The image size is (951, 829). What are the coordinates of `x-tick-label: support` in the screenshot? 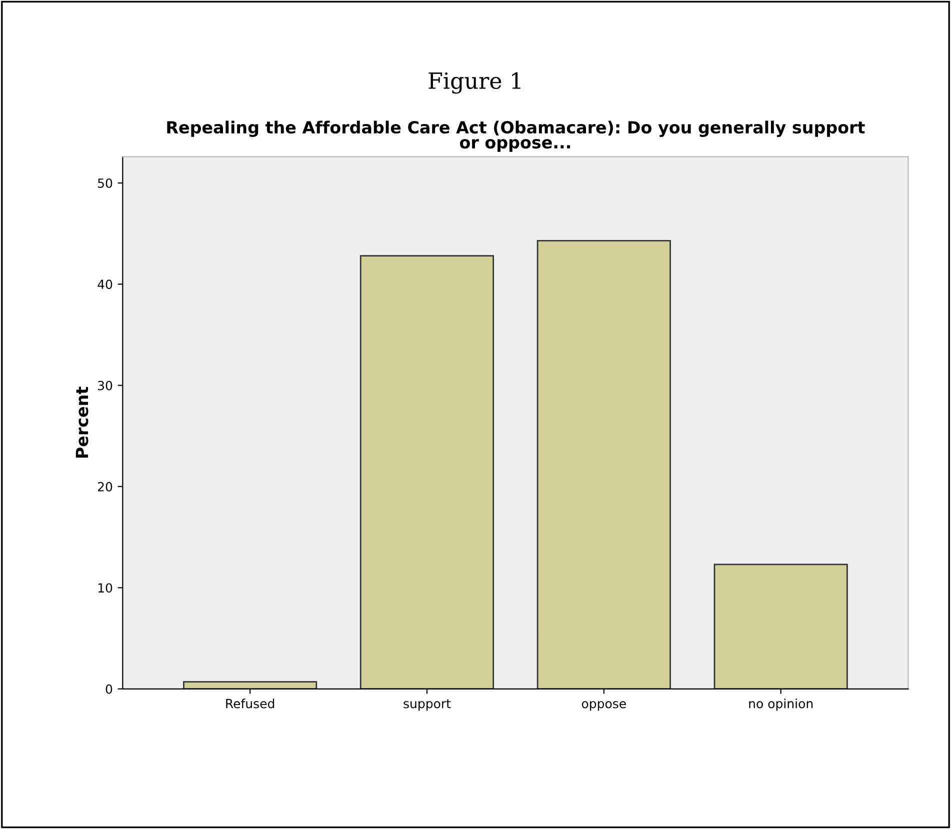 It's located at (427, 705).